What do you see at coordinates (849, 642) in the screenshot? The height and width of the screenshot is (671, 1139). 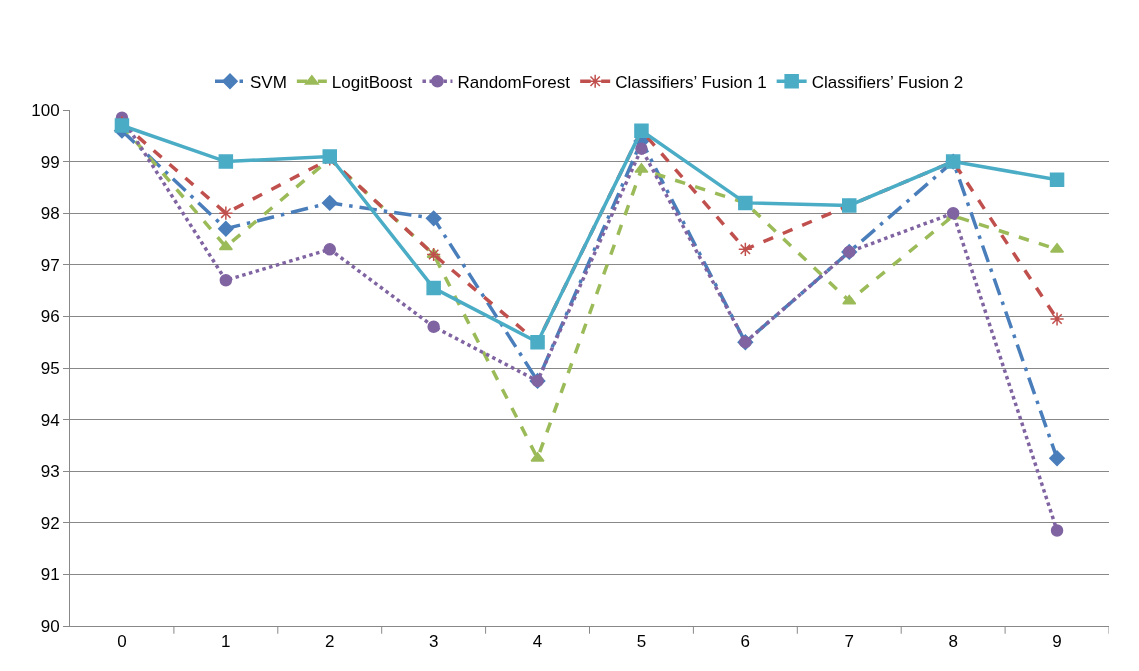 I see `x-tick-label: 7` at bounding box center [849, 642].